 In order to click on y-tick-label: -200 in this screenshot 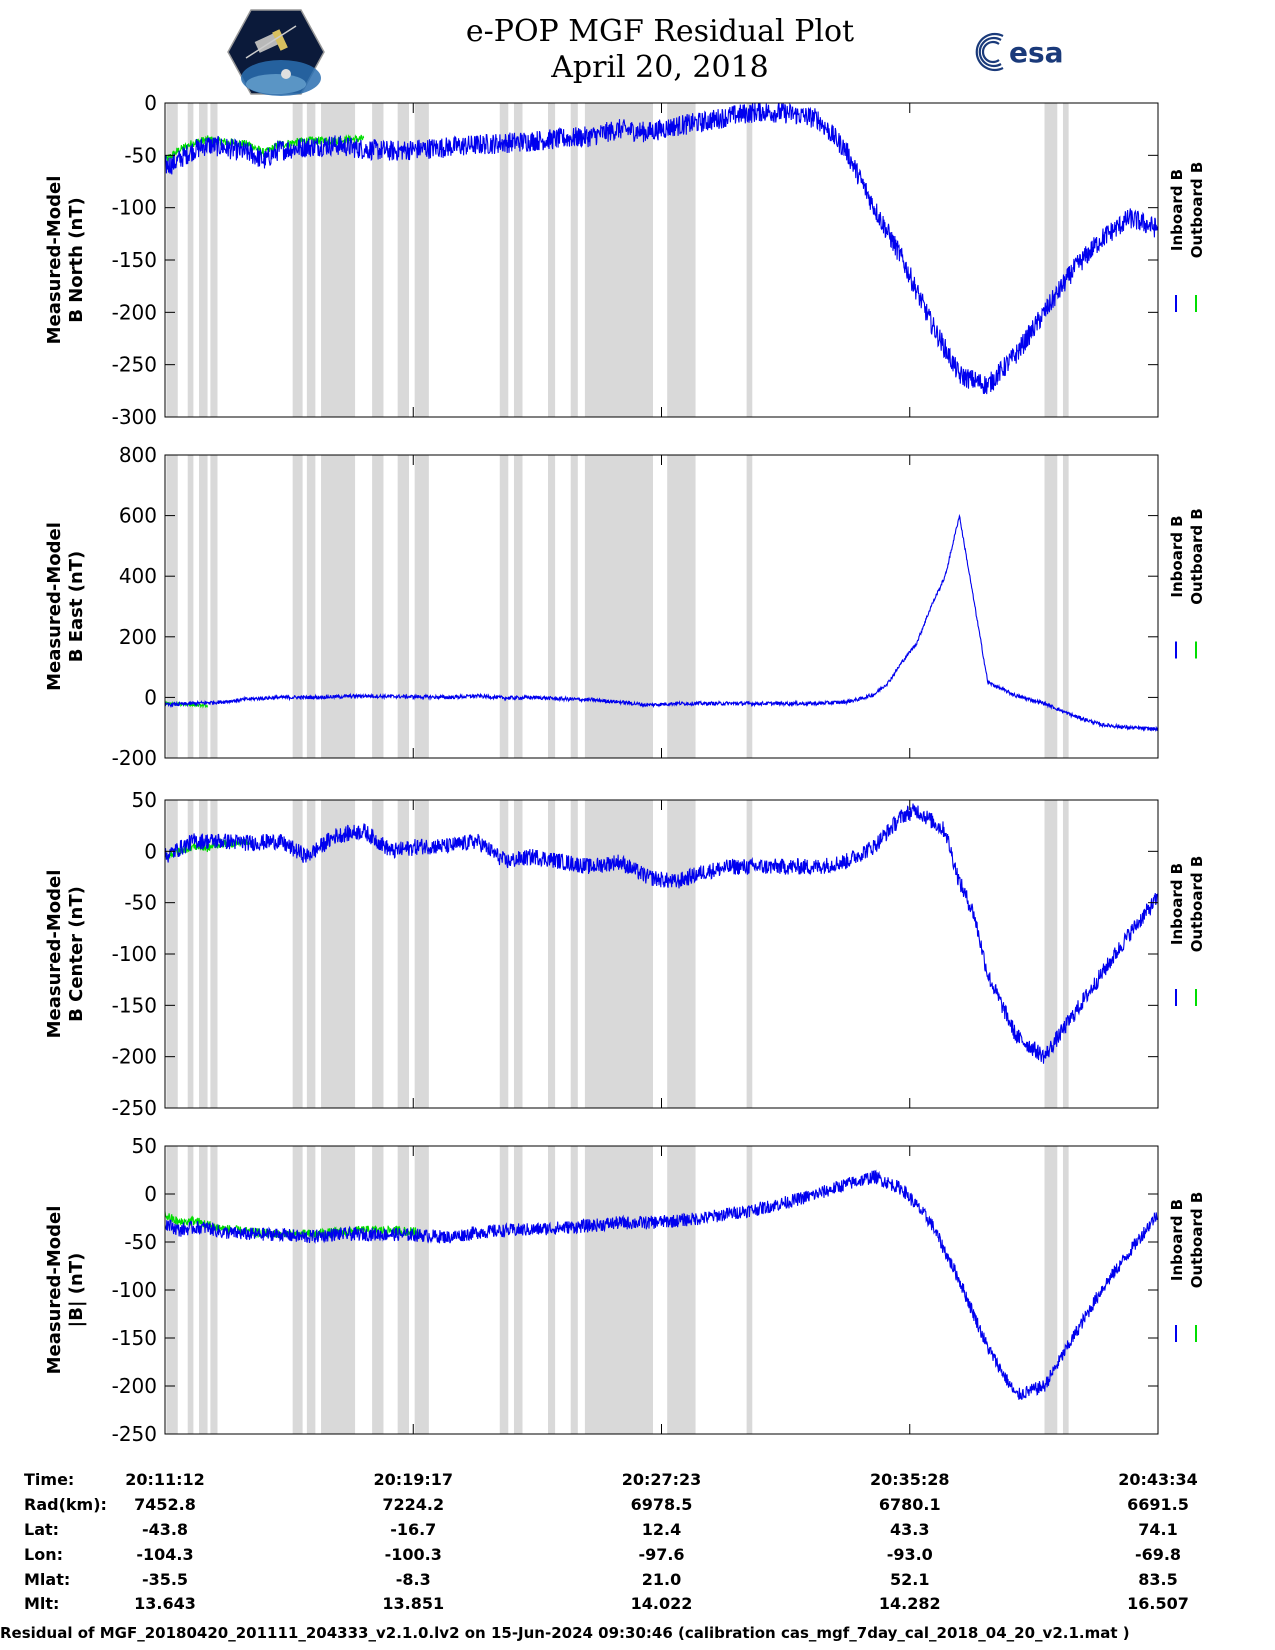, I will do `click(134, 1057)`.